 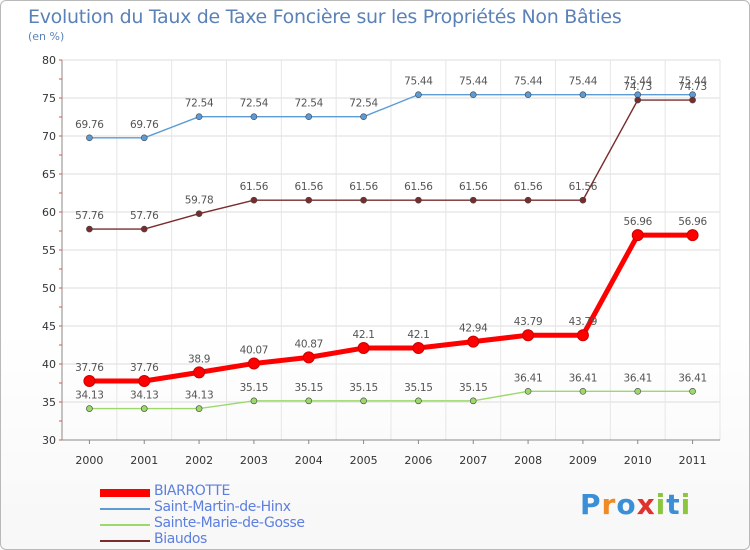 What do you see at coordinates (199, 460) in the screenshot?
I see `x-tick-label: 2002` at bounding box center [199, 460].